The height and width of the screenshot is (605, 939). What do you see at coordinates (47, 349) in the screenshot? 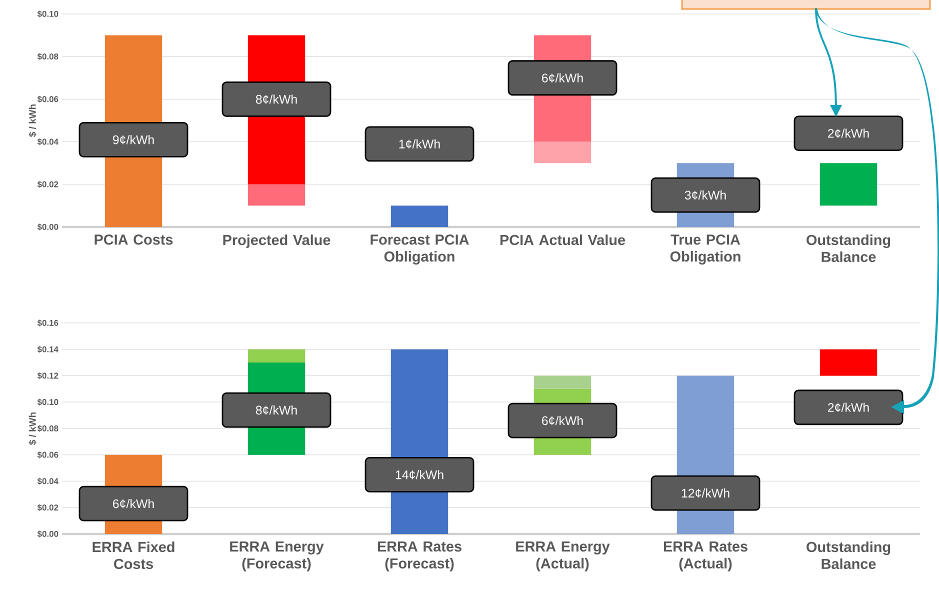
I see `y-tick-label: $0.14` at bounding box center [47, 349].